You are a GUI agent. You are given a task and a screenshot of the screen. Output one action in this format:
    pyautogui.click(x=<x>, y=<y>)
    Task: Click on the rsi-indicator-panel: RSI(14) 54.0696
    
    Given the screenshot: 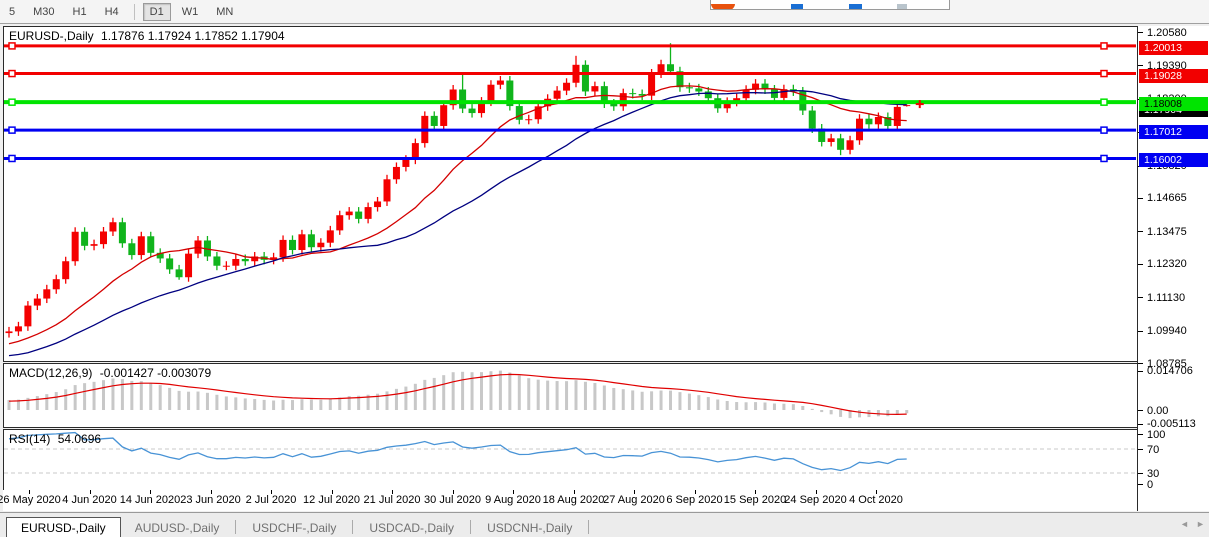 What is the action you would take?
    pyautogui.click(x=571, y=460)
    